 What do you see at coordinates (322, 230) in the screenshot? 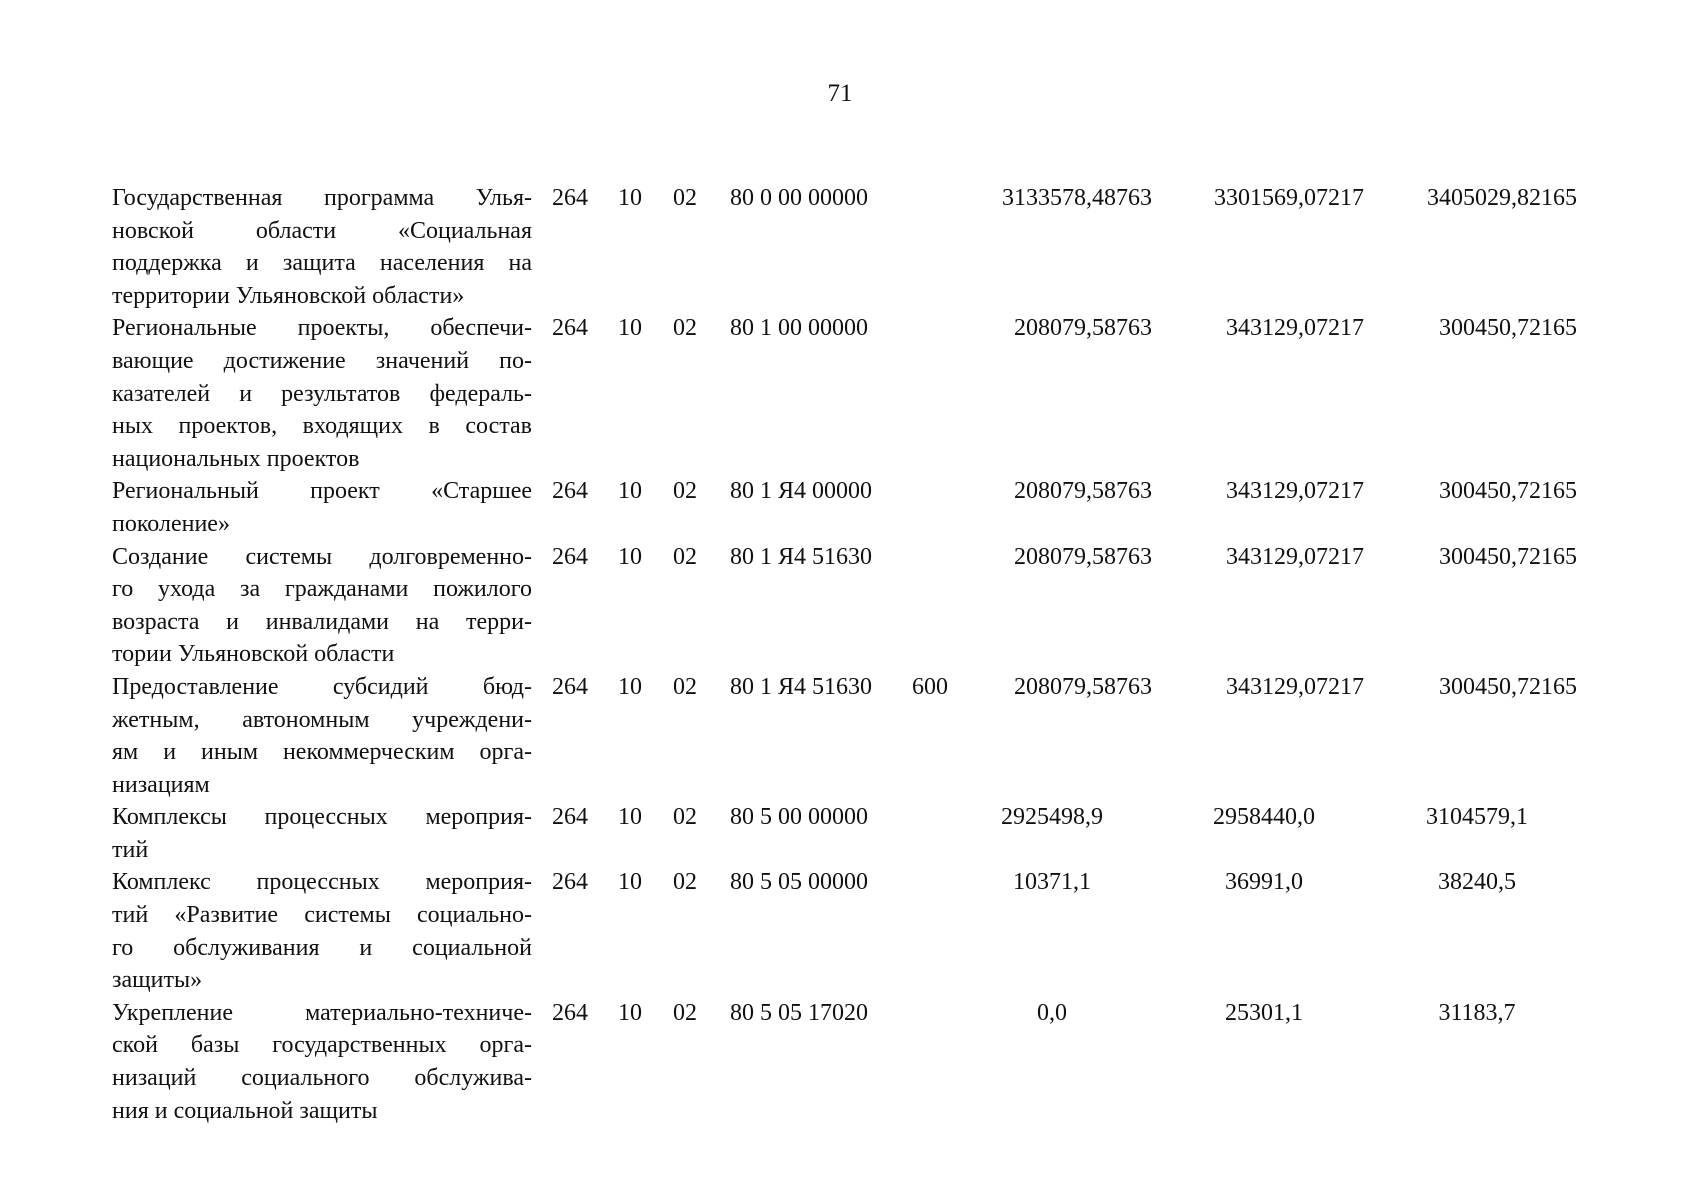
I see `description-line: новской области «Социальная` at bounding box center [322, 230].